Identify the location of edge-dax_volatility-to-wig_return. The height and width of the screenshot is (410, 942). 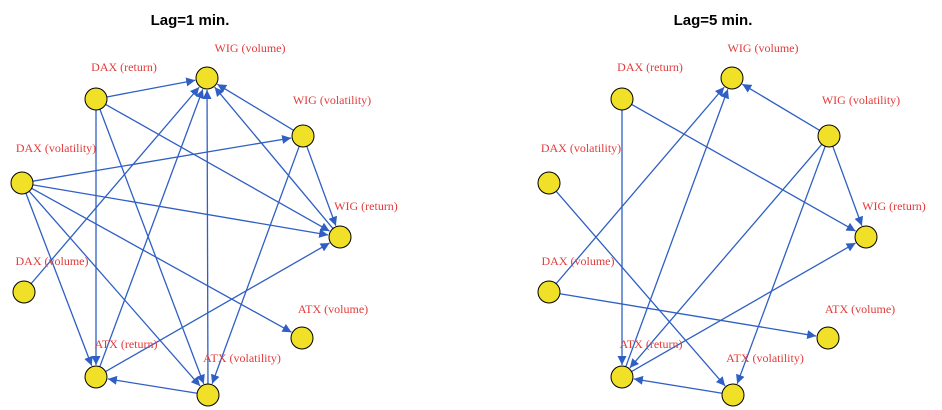
(180, 211).